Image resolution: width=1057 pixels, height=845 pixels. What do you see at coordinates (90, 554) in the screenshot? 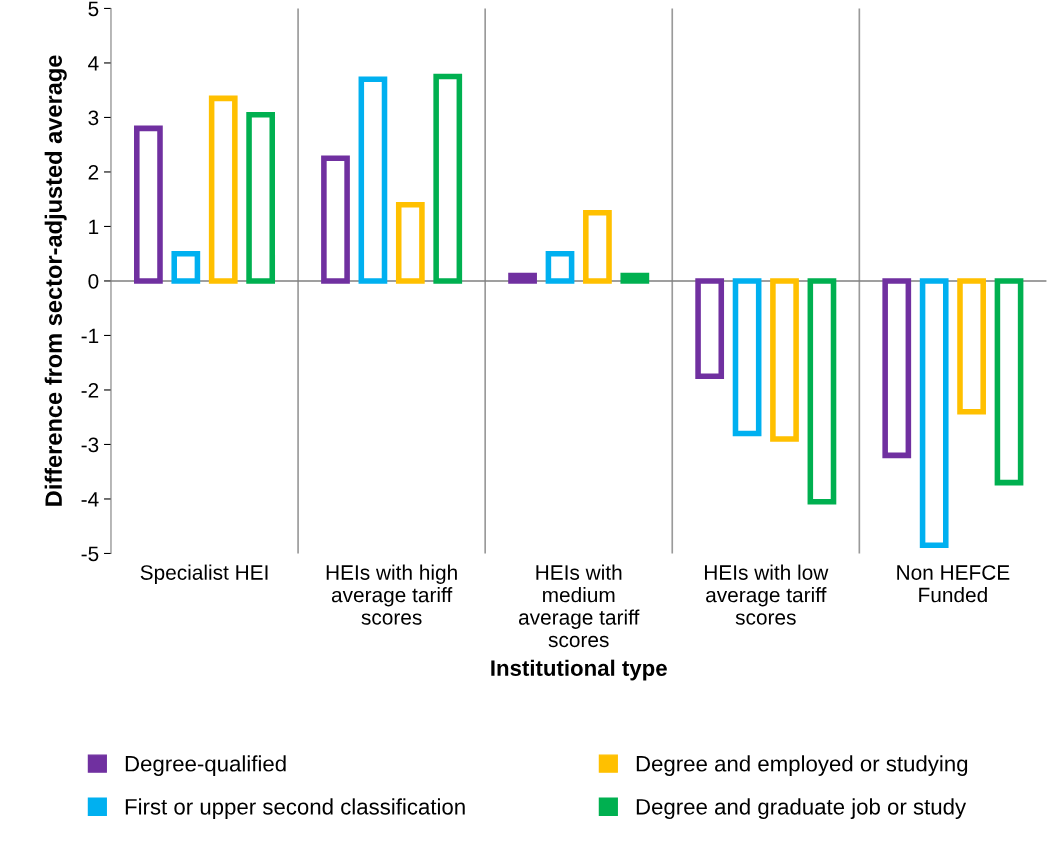
I see `y-tick-label: -5` at bounding box center [90, 554].